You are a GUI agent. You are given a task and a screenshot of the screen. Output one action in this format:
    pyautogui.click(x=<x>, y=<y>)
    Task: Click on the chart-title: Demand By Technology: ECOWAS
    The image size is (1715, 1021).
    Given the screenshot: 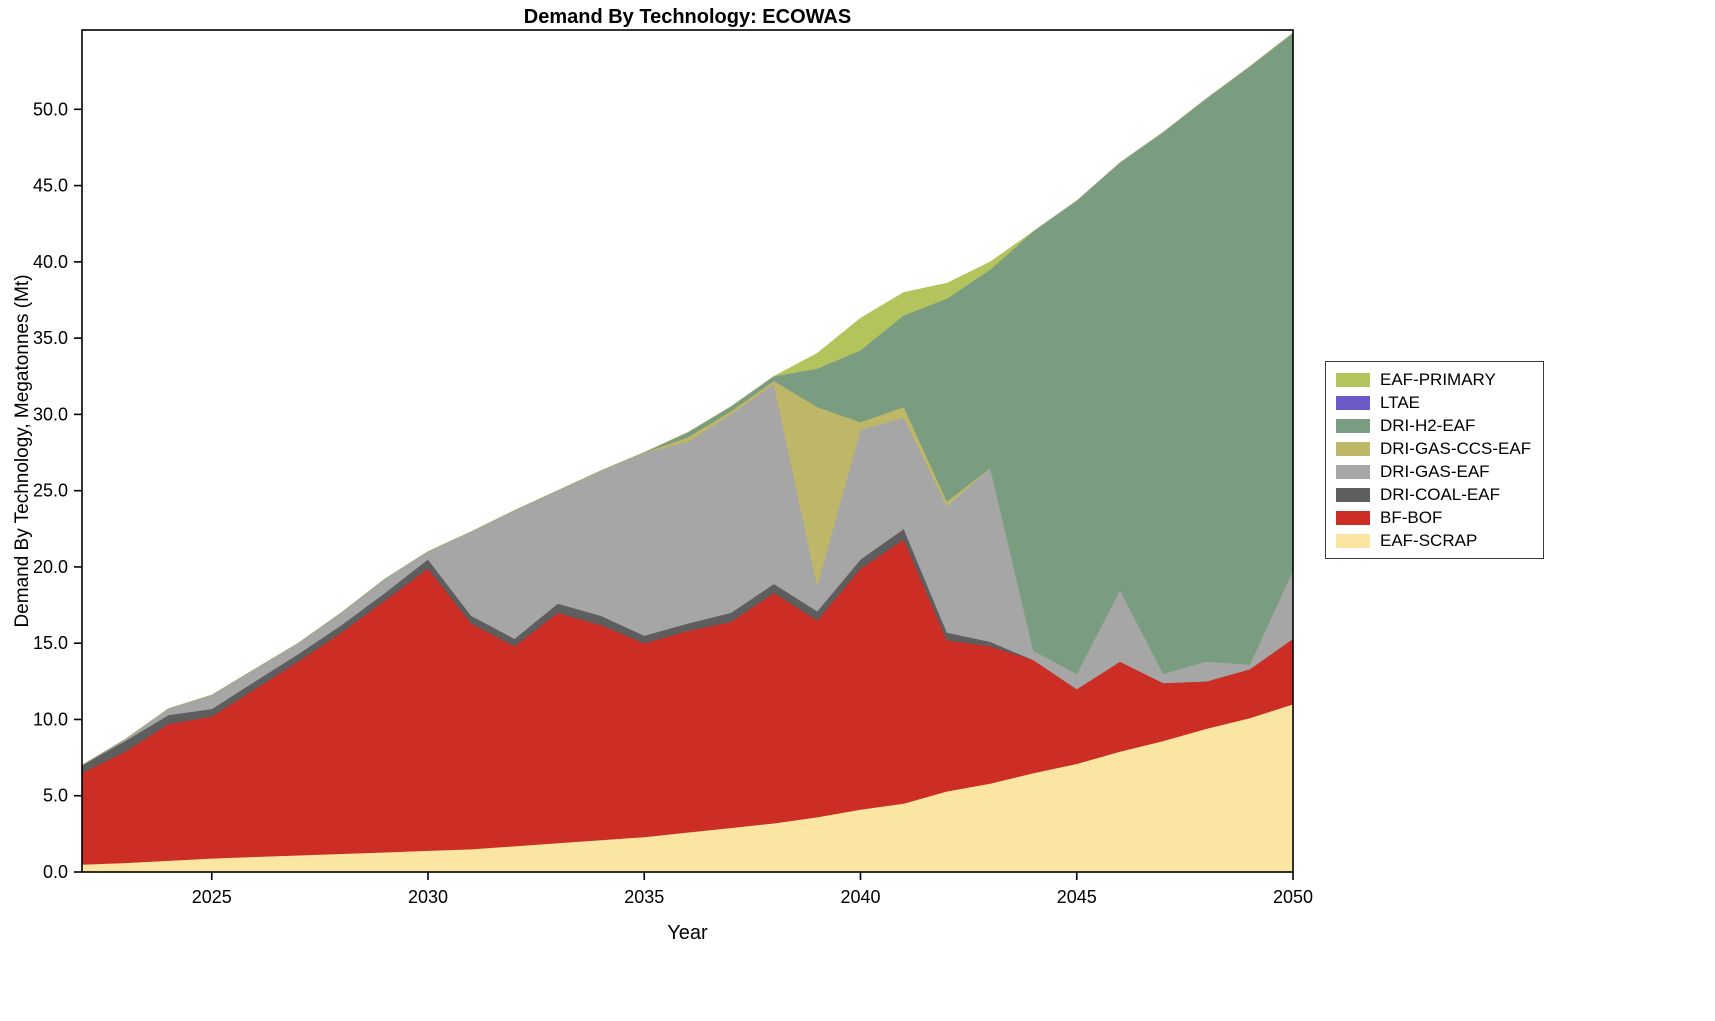 What is the action you would take?
    pyautogui.click(x=687, y=17)
    